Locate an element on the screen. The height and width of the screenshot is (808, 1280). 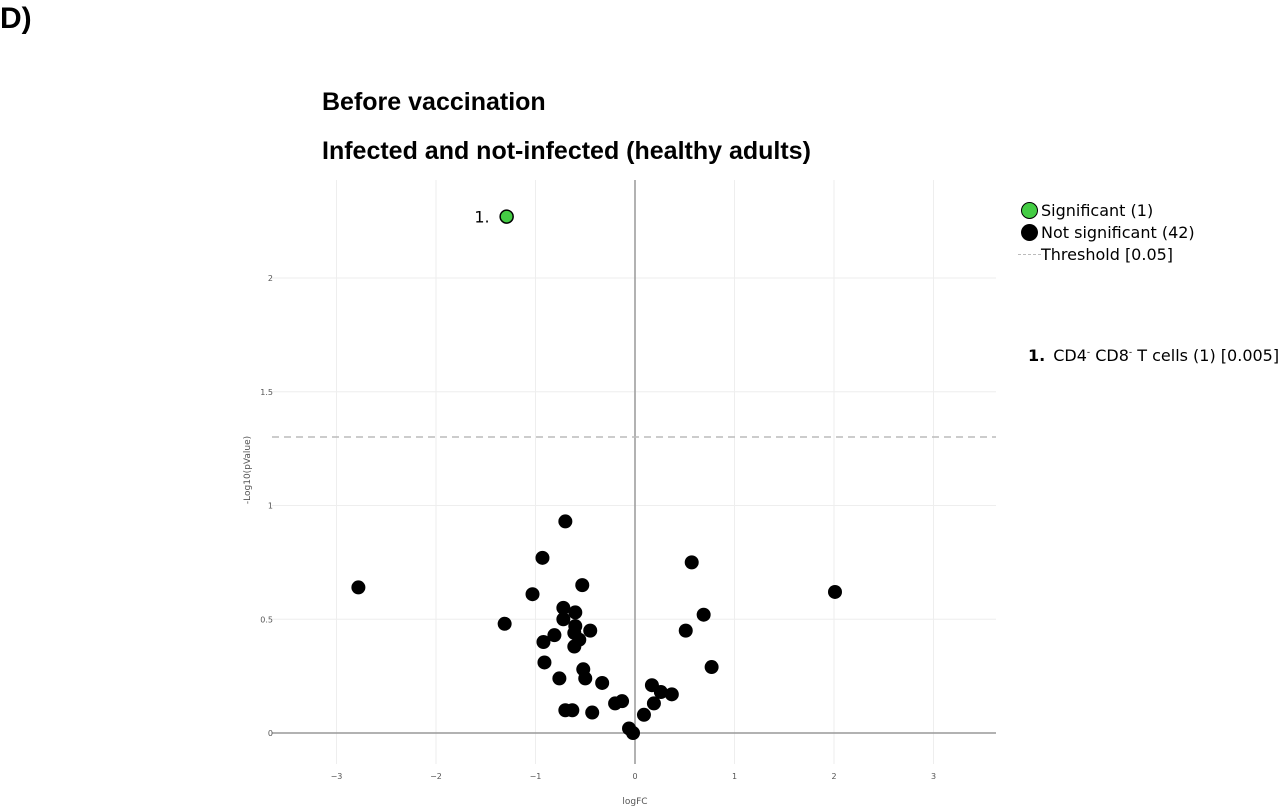
y-tick-label: 1 is located at coordinates (270, 506).